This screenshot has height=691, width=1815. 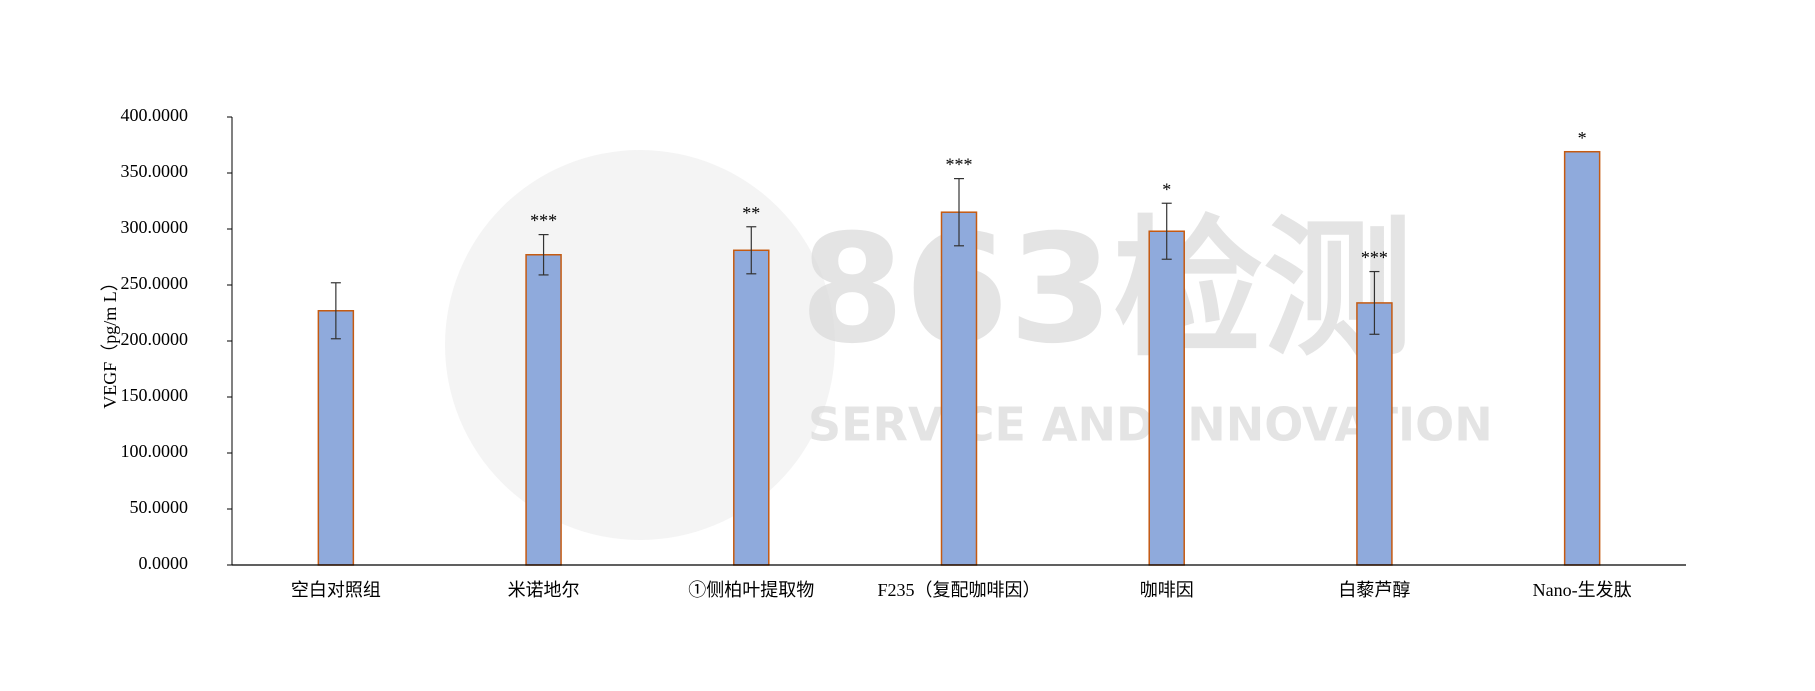 What do you see at coordinates (155, 339) in the screenshot?
I see `y-tick-label: 200.0000` at bounding box center [155, 339].